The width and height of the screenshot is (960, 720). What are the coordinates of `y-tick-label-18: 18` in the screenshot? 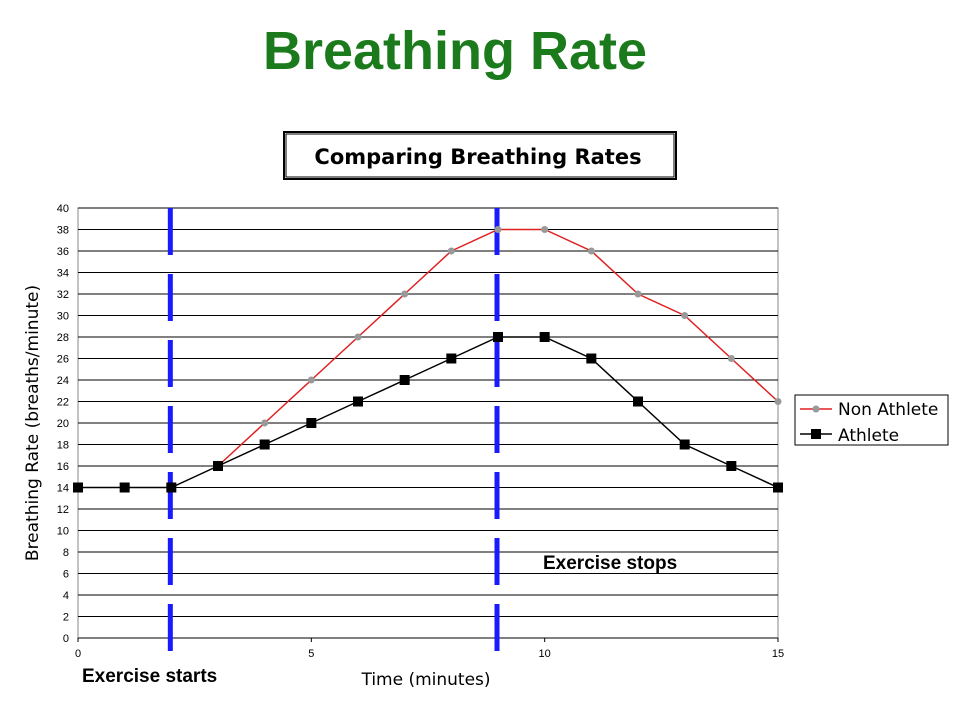 It's located at (63, 446).